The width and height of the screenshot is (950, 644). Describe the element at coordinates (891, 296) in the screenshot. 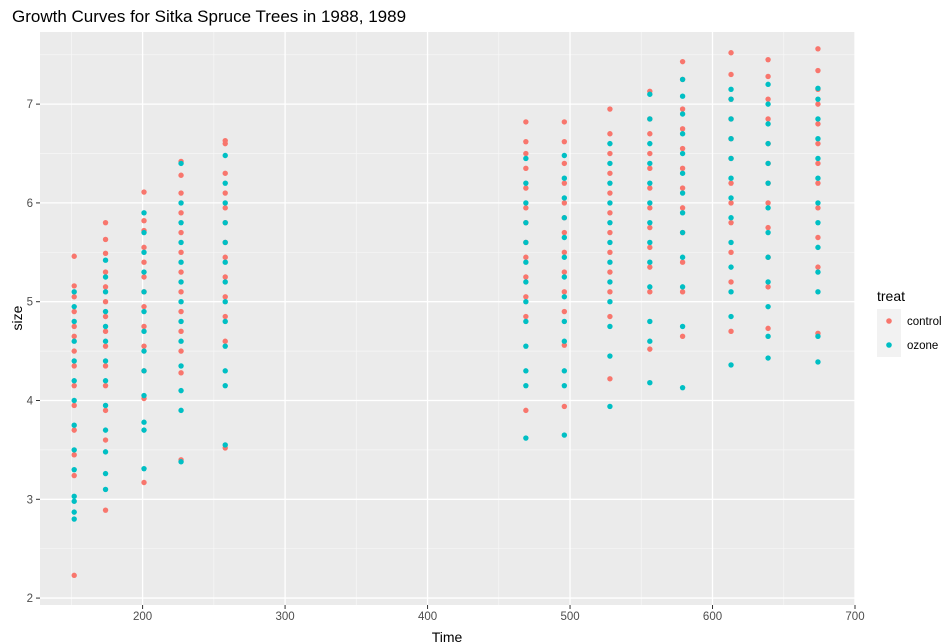

I see `legend-title: treat` at that location.